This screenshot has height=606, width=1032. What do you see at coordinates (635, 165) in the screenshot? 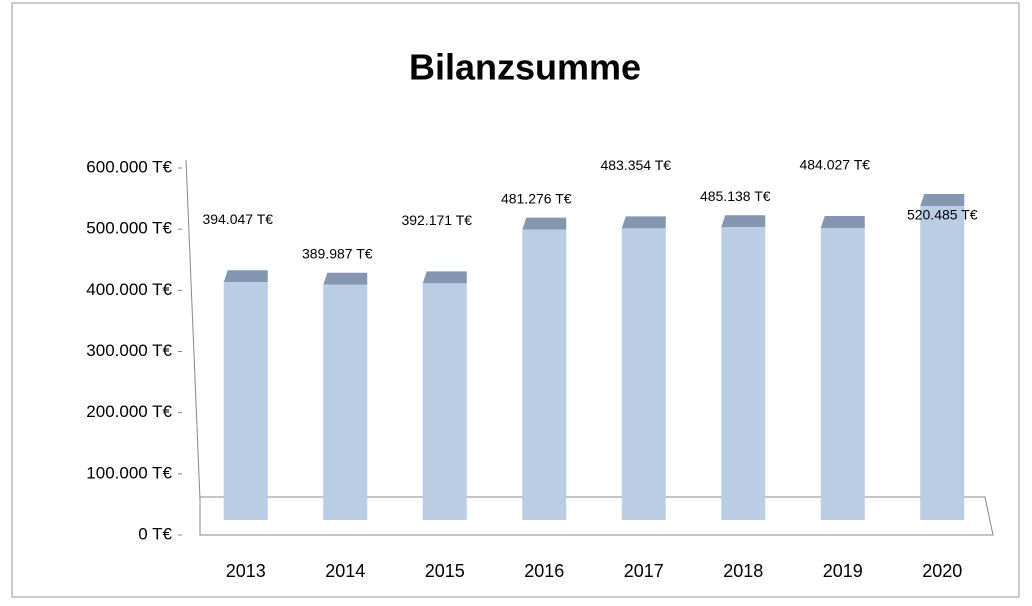
I see `data-label: 483.354 T€` at bounding box center [635, 165].